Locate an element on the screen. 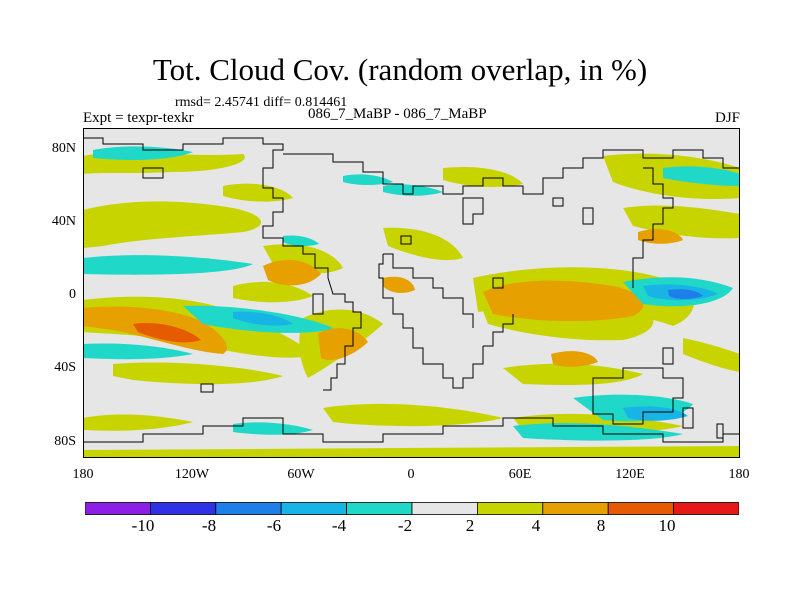 This screenshot has width=800, height=600. y-tick-label: 80N is located at coordinates (63, 148).